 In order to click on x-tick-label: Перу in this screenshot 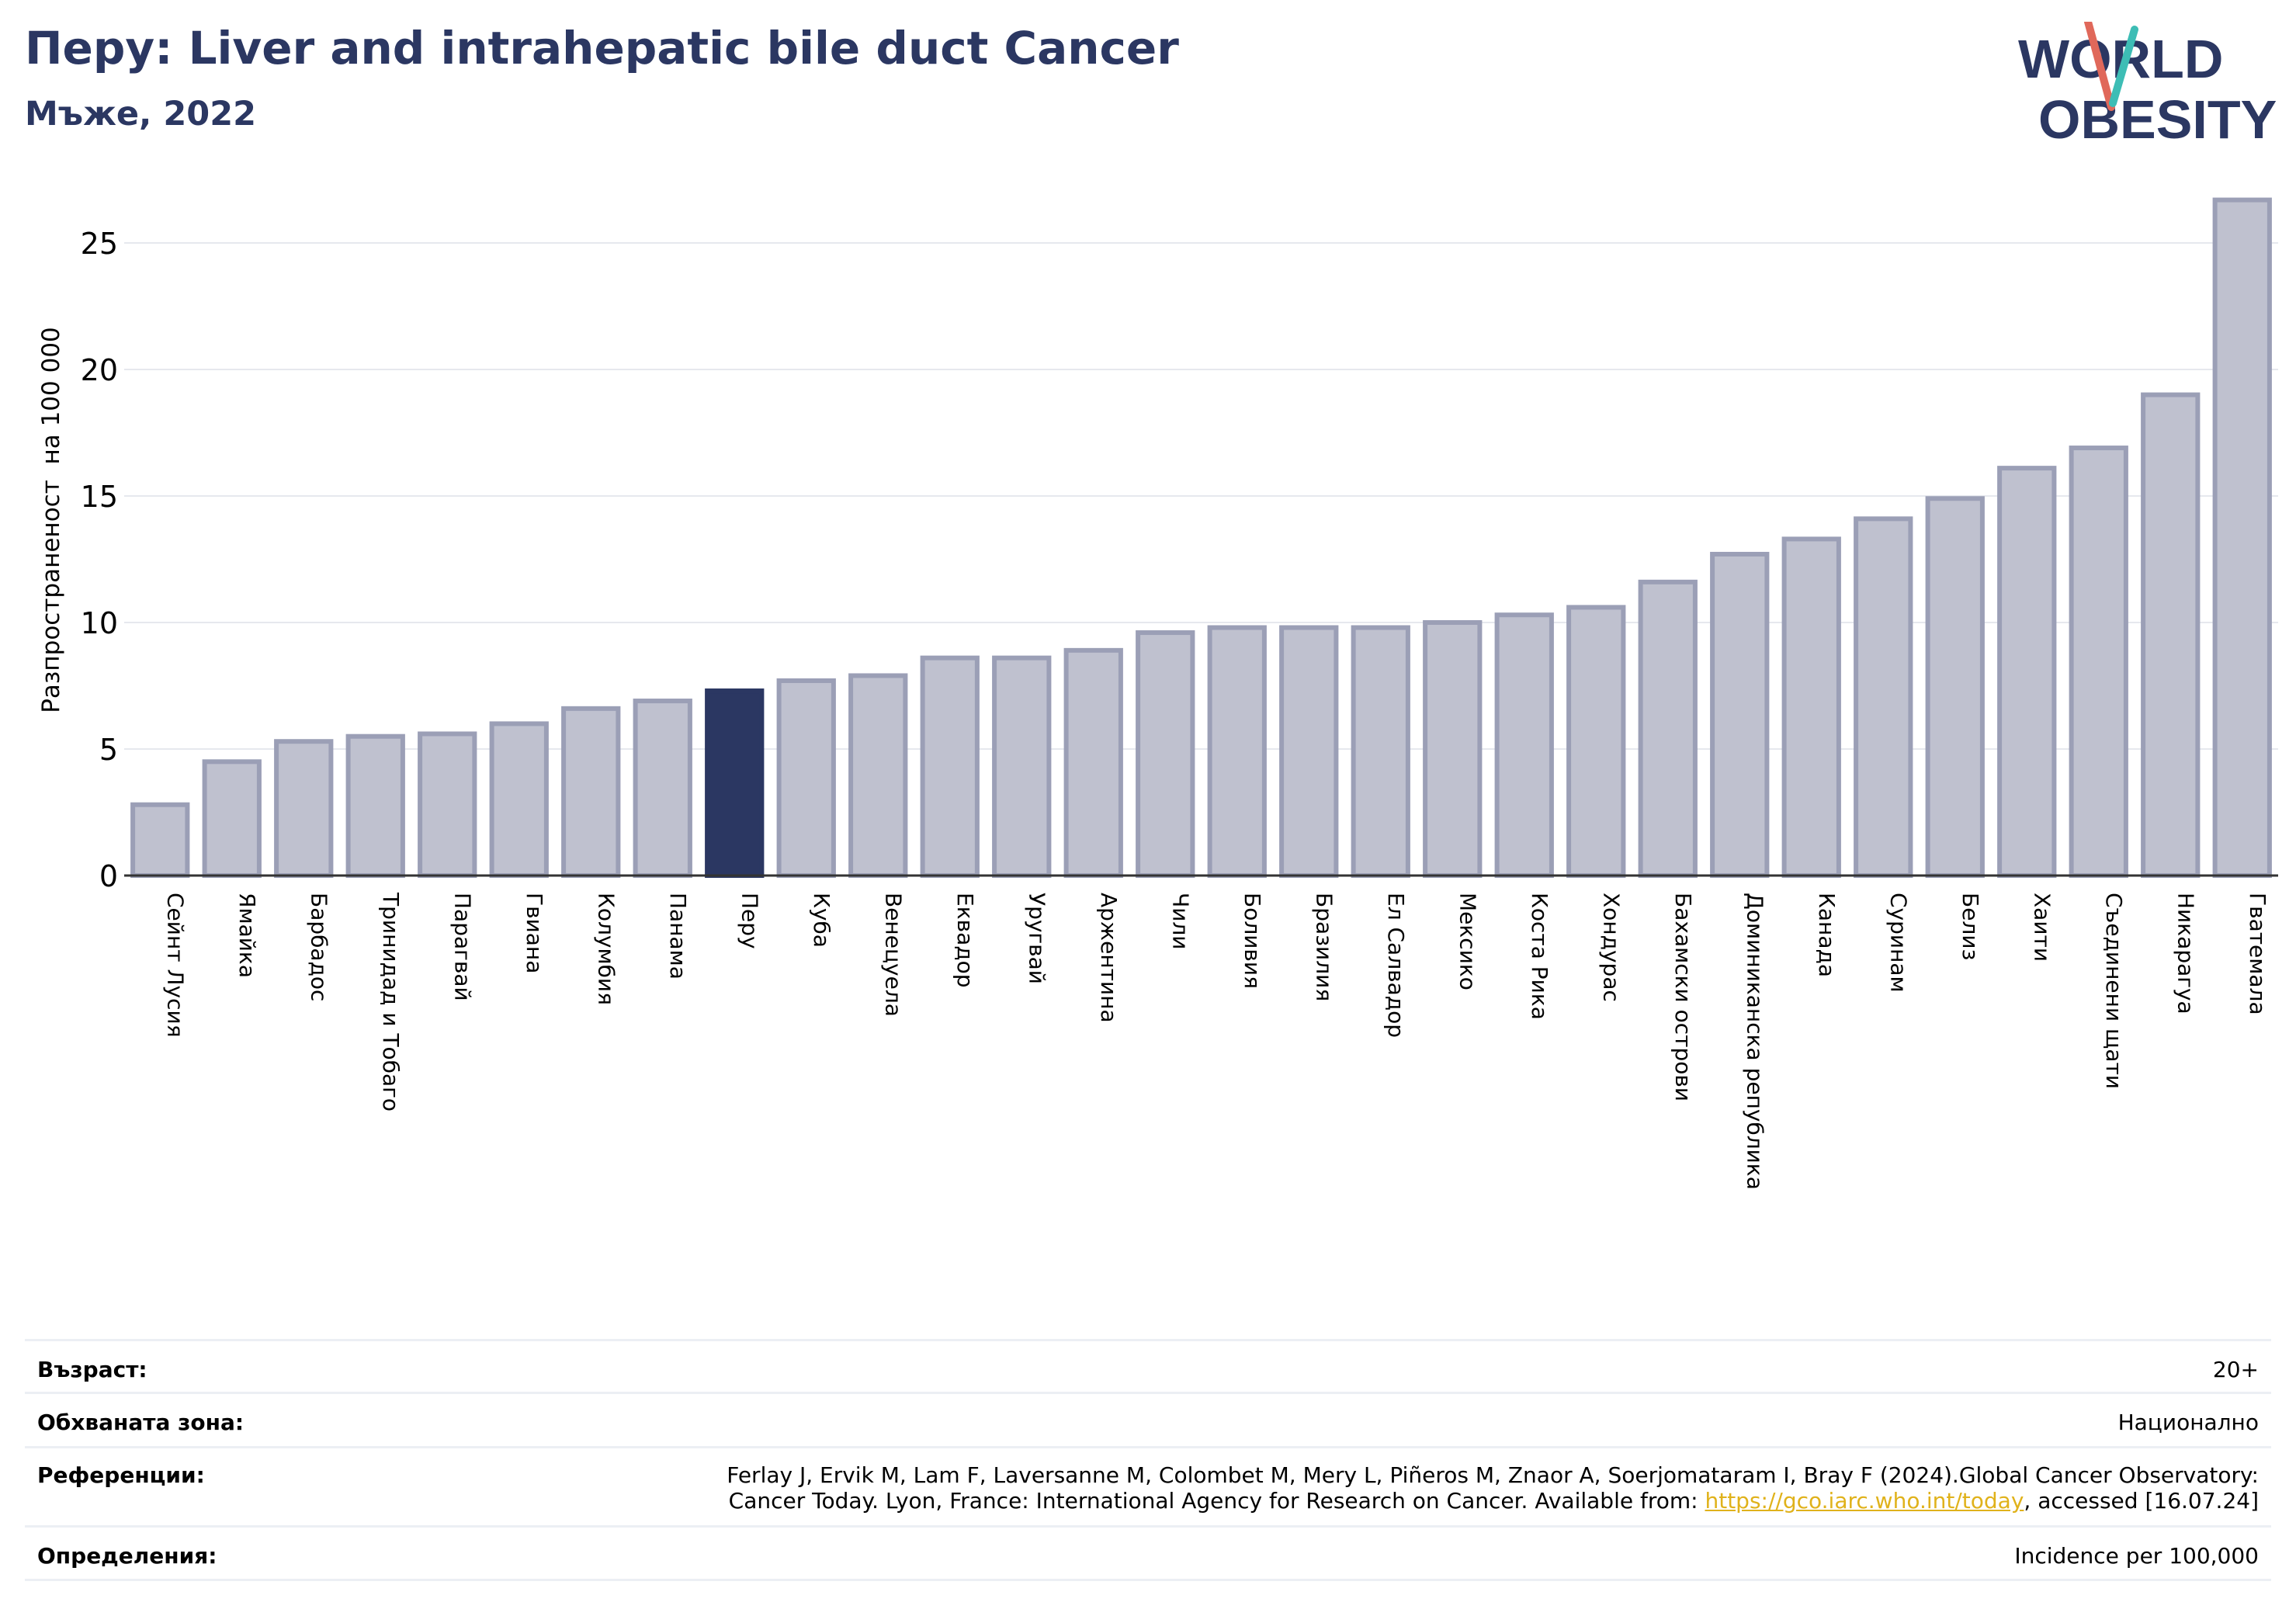, I will do `click(749, 921)`.